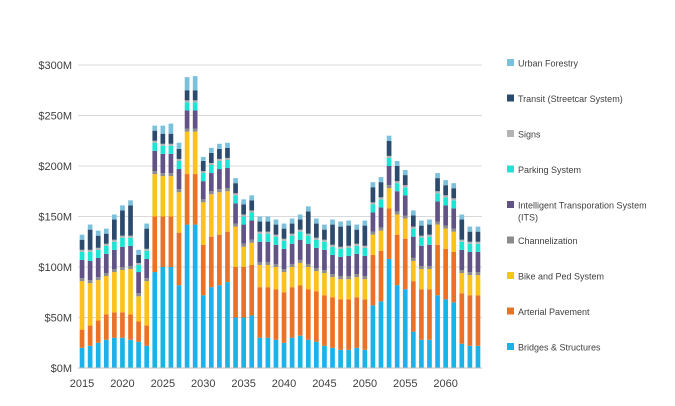  Describe the element at coordinates (559, 348) in the screenshot. I see `legend-label: Bridges & Structures` at that location.